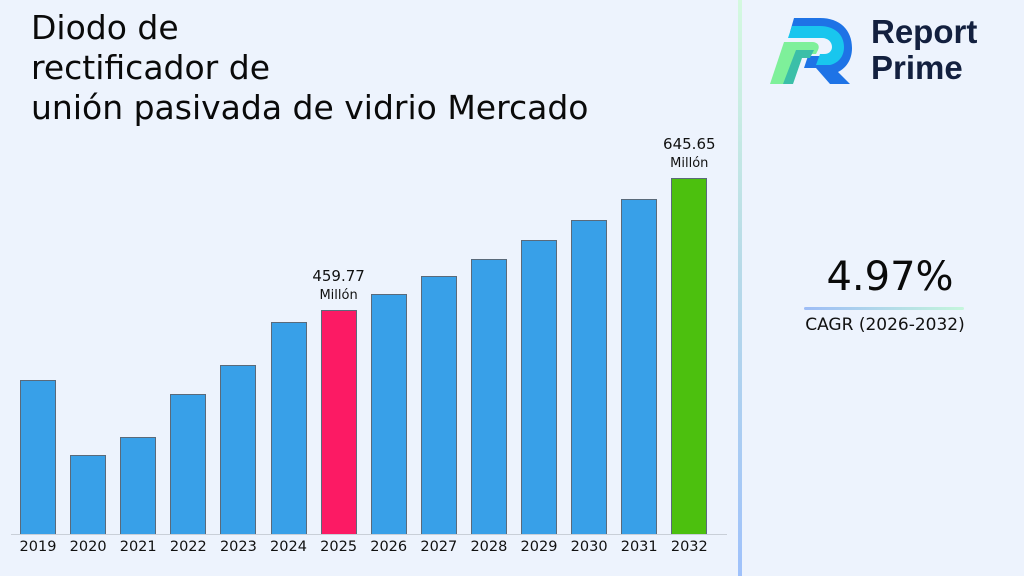  Describe the element at coordinates (238, 449) in the screenshot. I see `bar-2023` at that location.